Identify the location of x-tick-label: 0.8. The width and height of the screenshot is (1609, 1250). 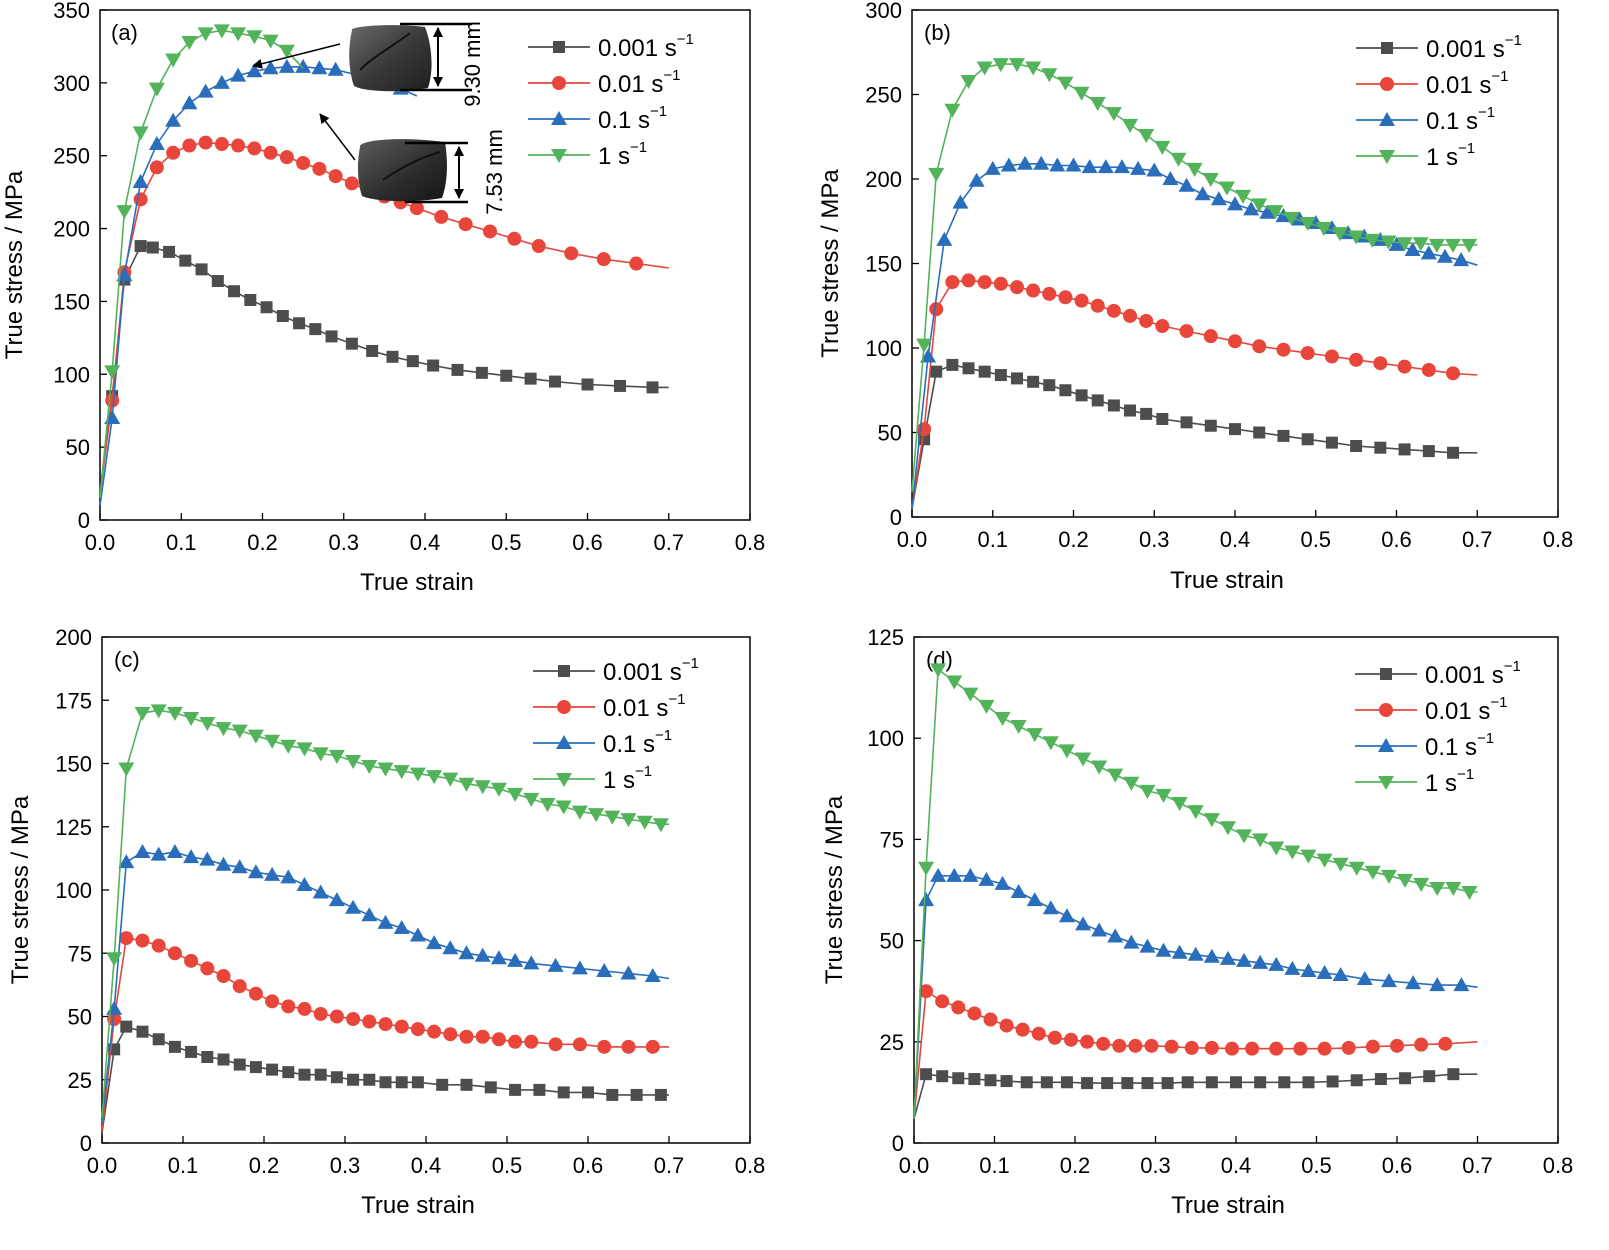
(1558, 1165).